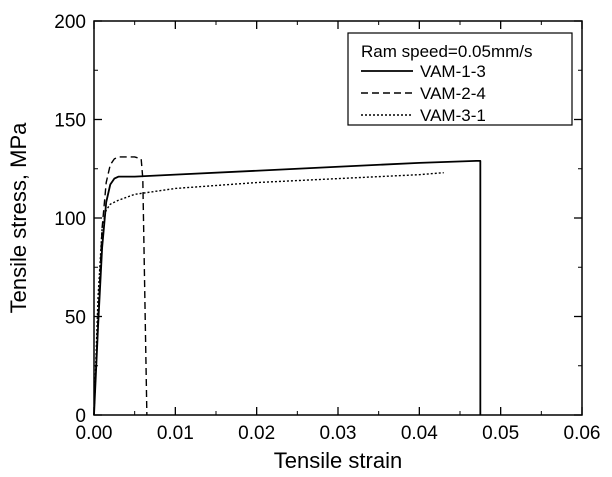  I want to click on legend: Ram speed=0.05mm/s VAM-1-3 VAM-2-4 VAM-3-1, so click(460, 79).